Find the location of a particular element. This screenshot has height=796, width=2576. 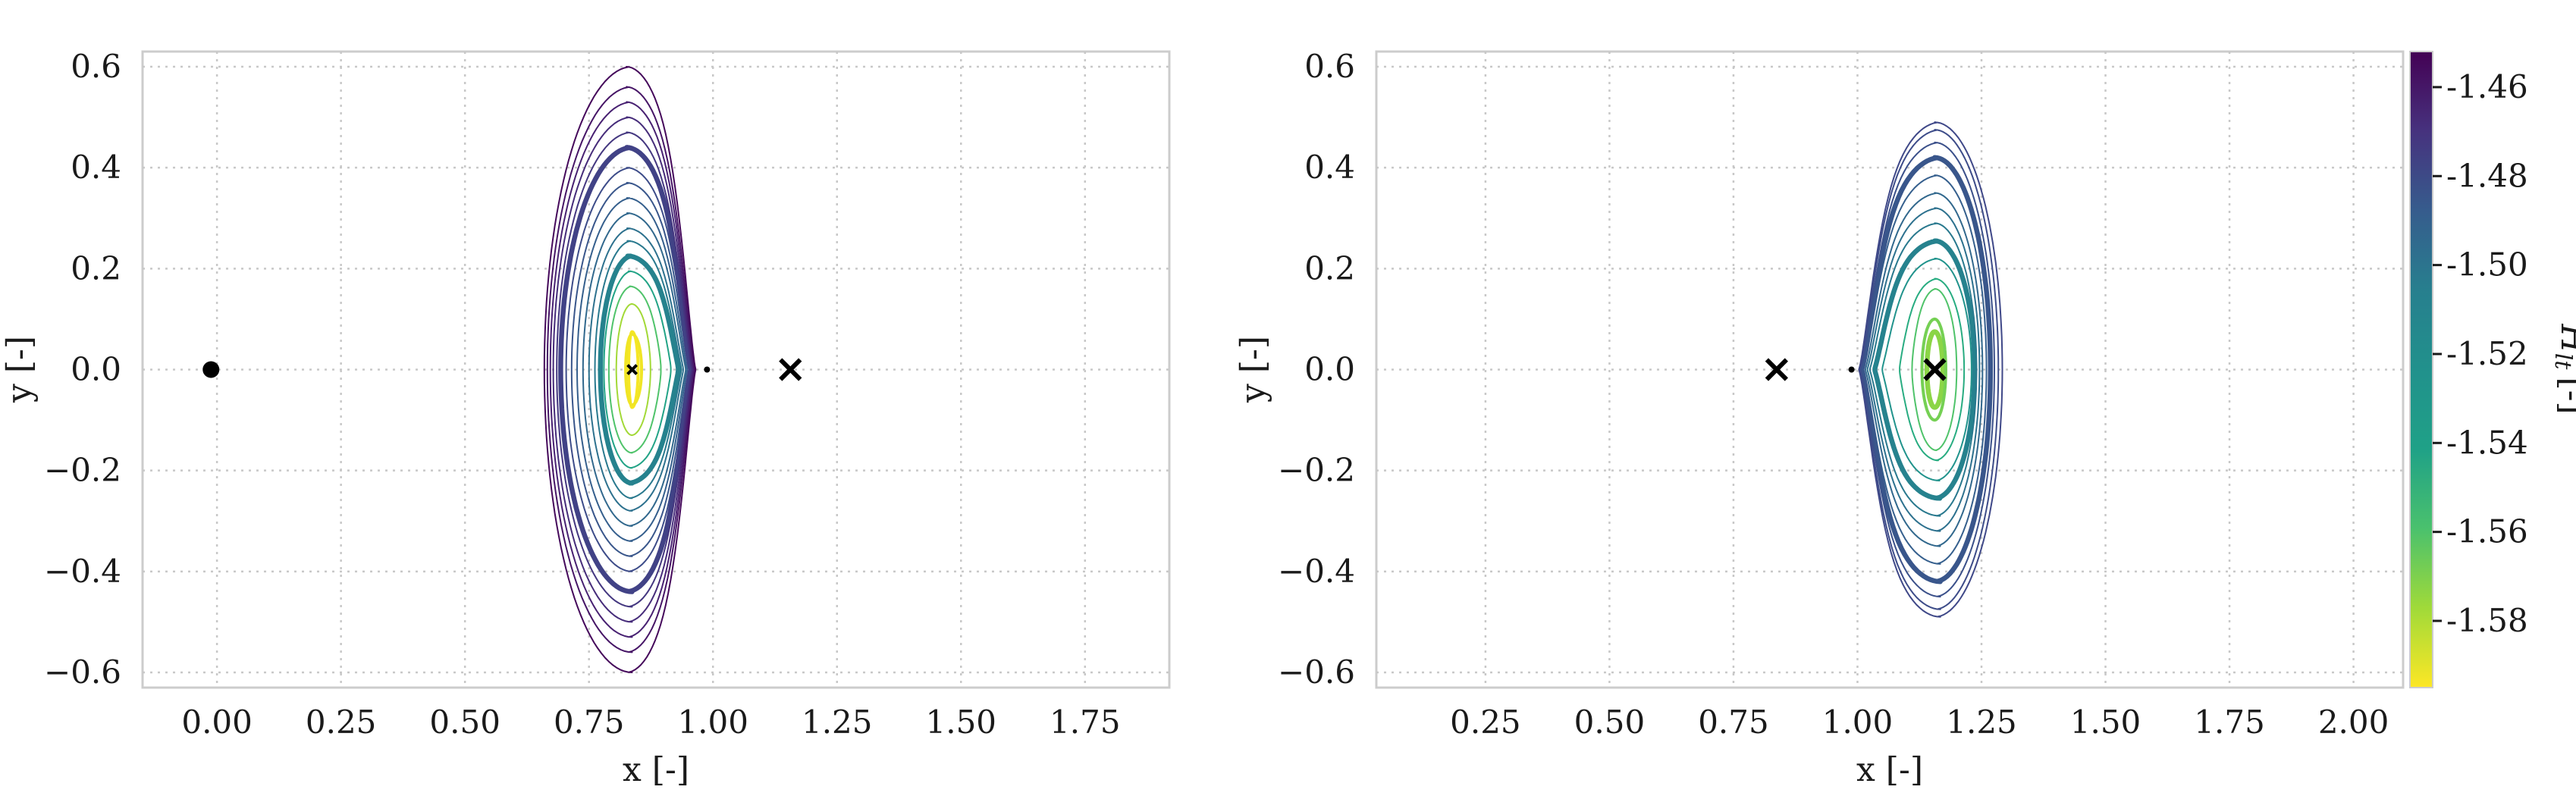

colorbar-label-unit: [-] is located at coordinates (2564, 395).